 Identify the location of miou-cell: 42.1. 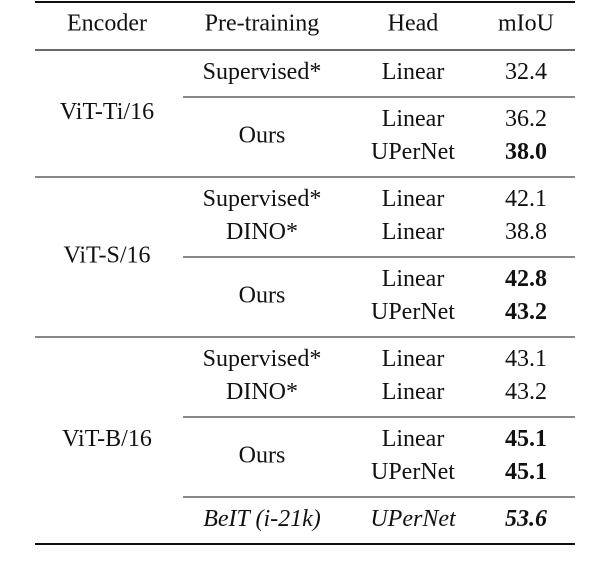
(526, 199).